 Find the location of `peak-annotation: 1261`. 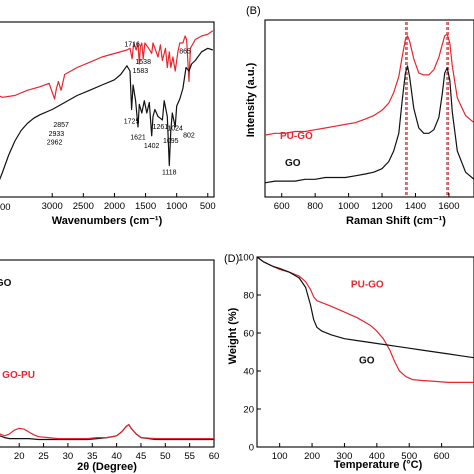

peak-annotation: 1261 is located at coordinates (161, 127).